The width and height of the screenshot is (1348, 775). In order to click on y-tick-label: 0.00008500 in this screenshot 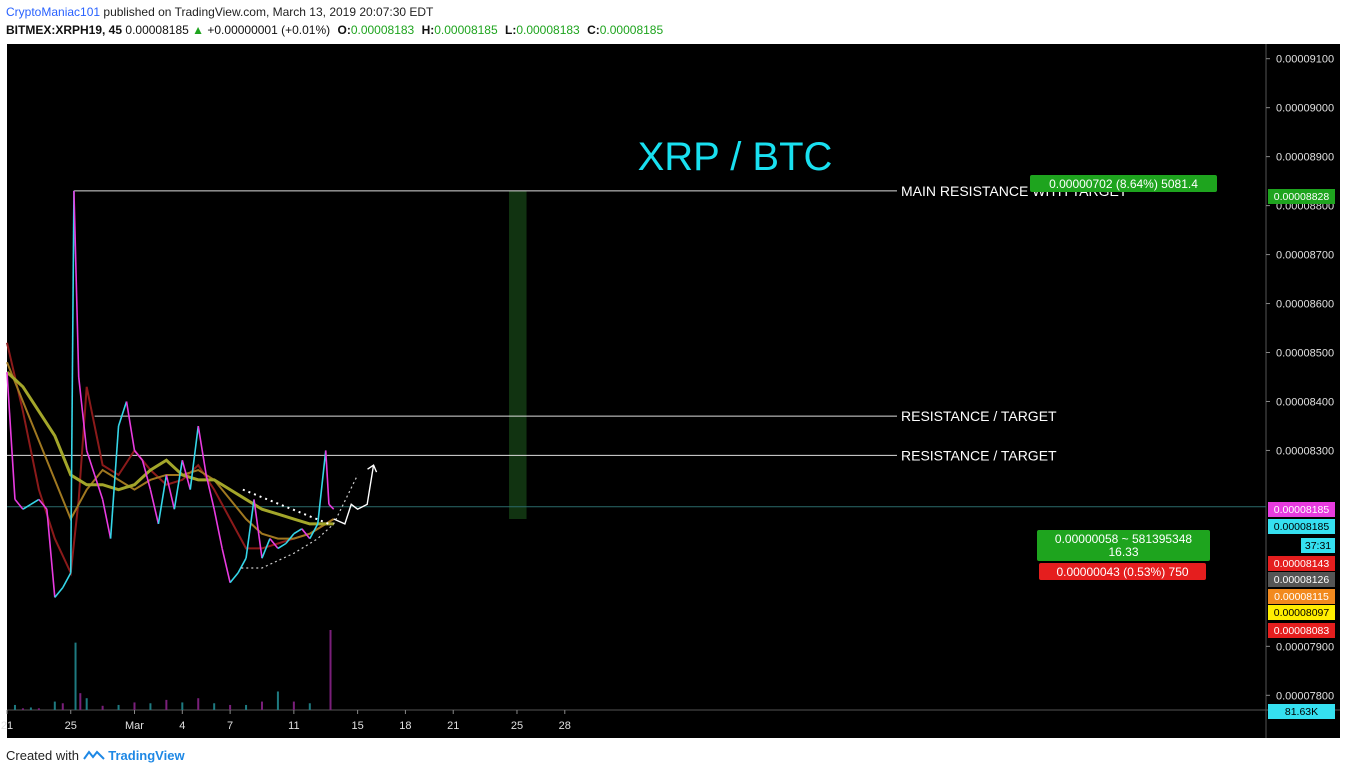, I will do `click(1305, 354)`.